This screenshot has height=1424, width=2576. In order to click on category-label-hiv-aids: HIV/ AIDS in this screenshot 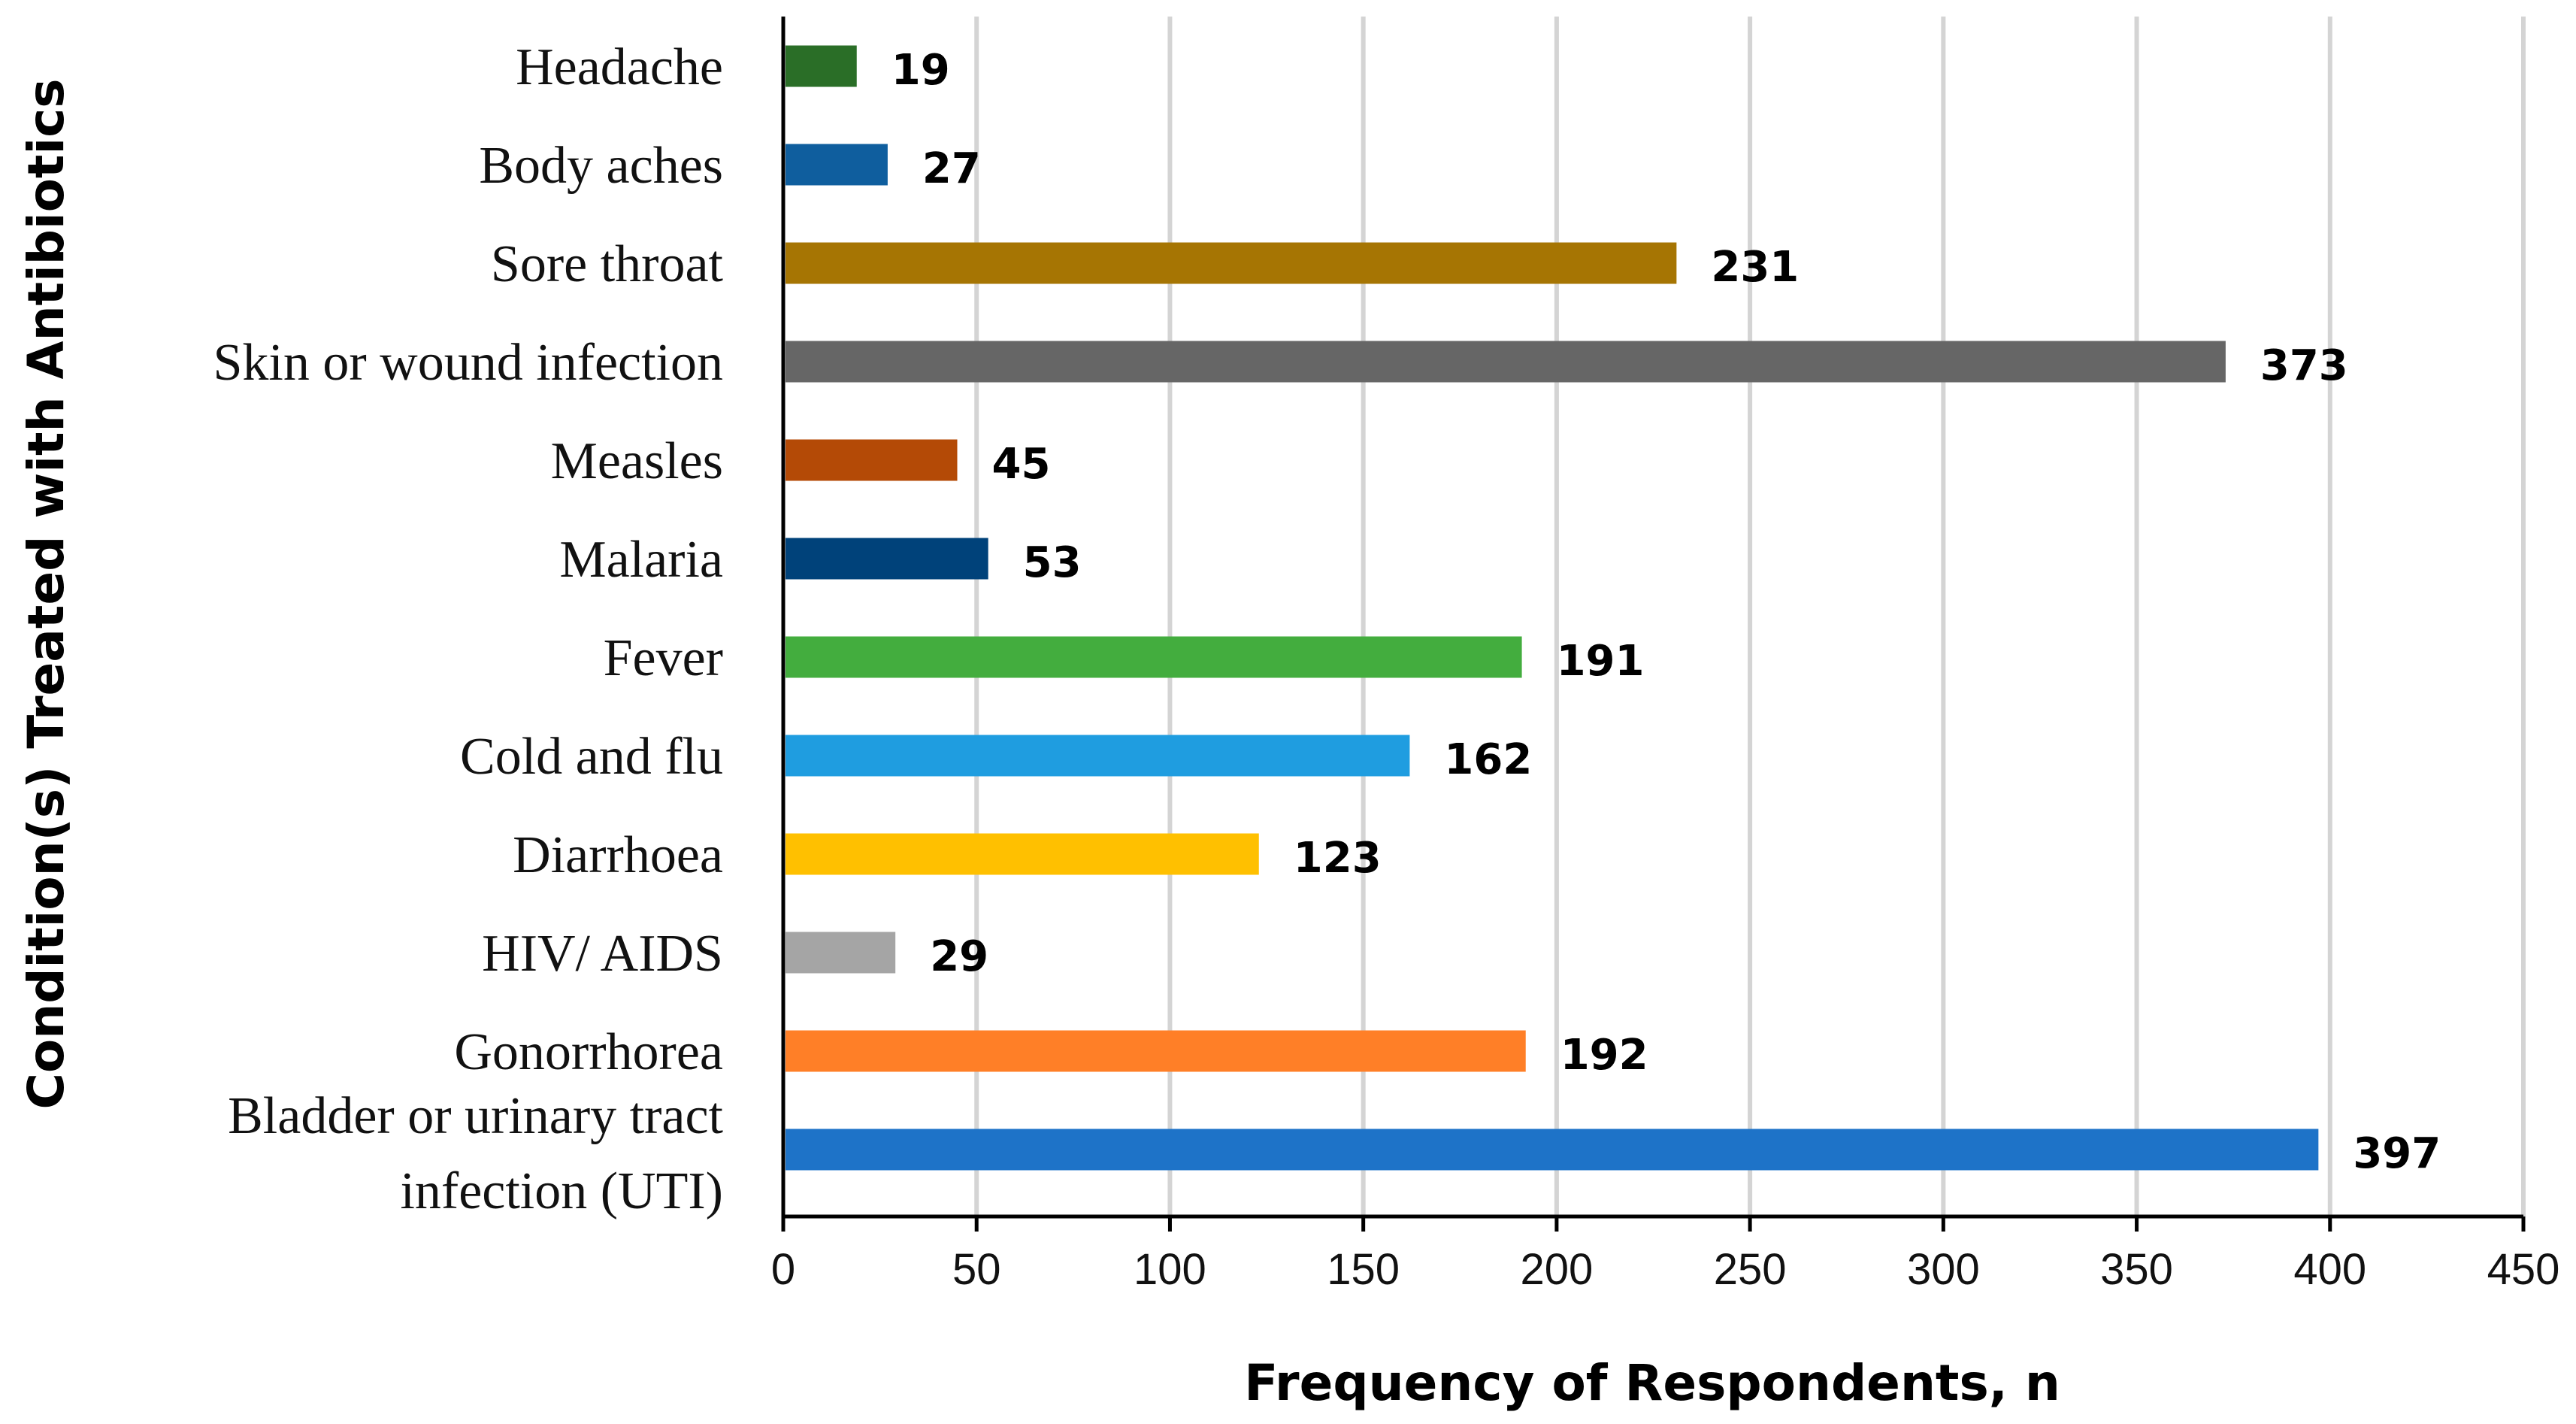, I will do `click(602, 954)`.